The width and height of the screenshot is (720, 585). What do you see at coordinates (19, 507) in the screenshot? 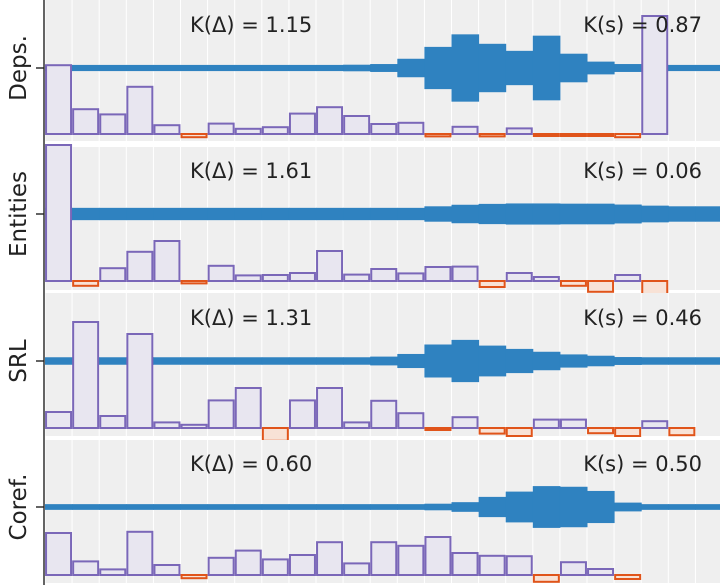
I see `panel-label-coref: Coref.` at bounding box center [19, 507].